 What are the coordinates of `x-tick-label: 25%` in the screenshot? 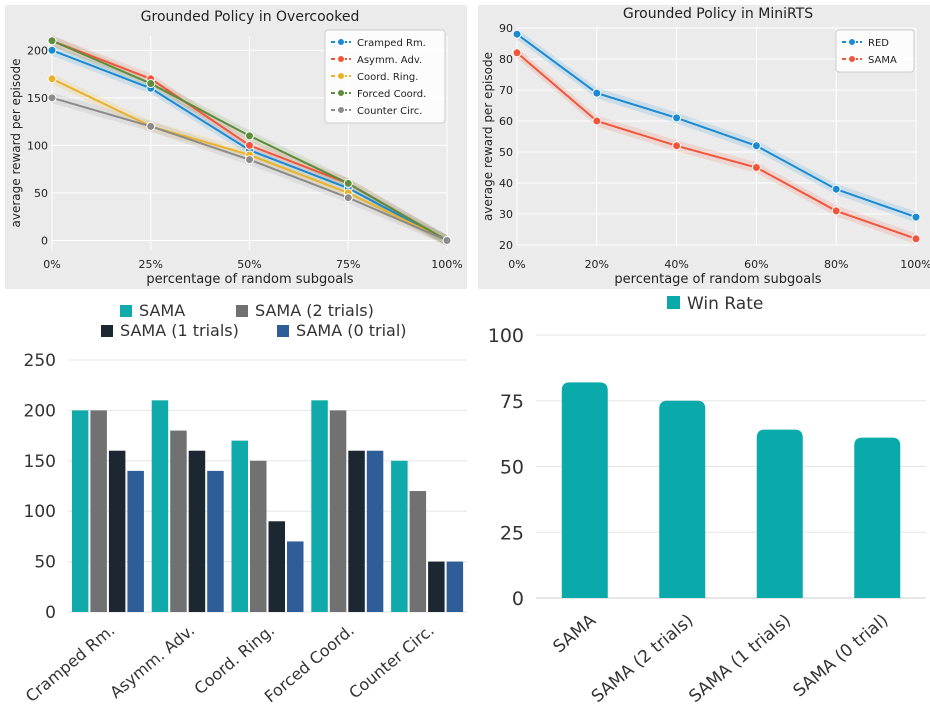 It's located at (151, 264).